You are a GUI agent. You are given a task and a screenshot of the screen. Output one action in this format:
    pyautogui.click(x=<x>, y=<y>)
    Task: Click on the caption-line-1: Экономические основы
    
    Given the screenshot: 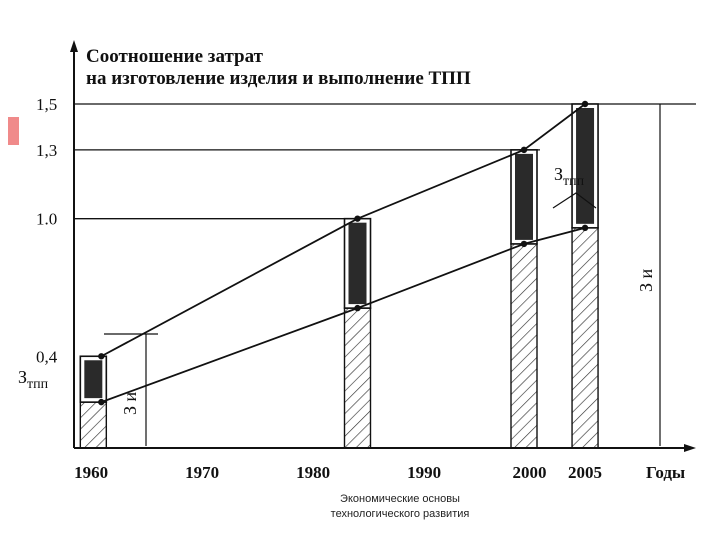 What is the action you would take?
    pyautogui.click(x=400, y=499)
    